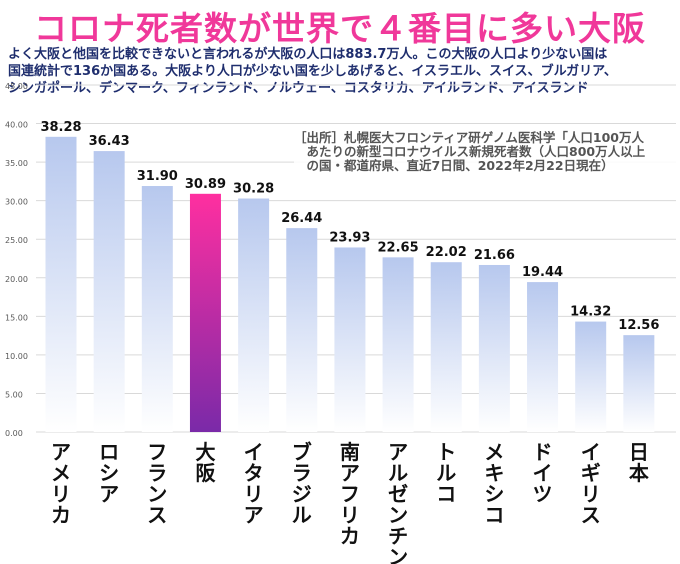 This screenshot has height=564, width=680. What do you see at coordinates (591, 473) in the screenshot?
I see `category-label-char: ギ` at bounding box center [591, 473].